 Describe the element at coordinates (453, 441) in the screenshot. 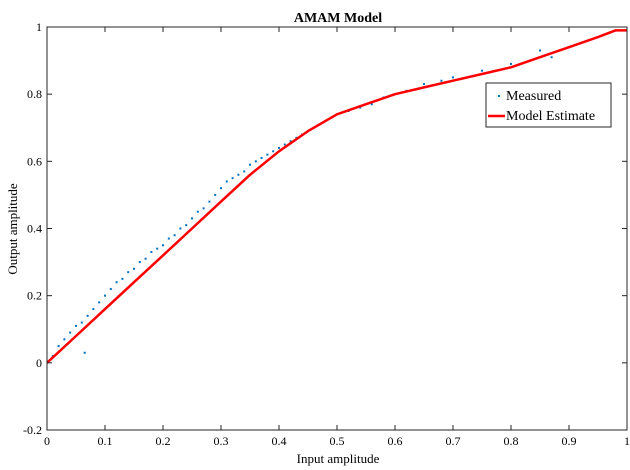

I see `x-tick-label: 0.7` at that location.